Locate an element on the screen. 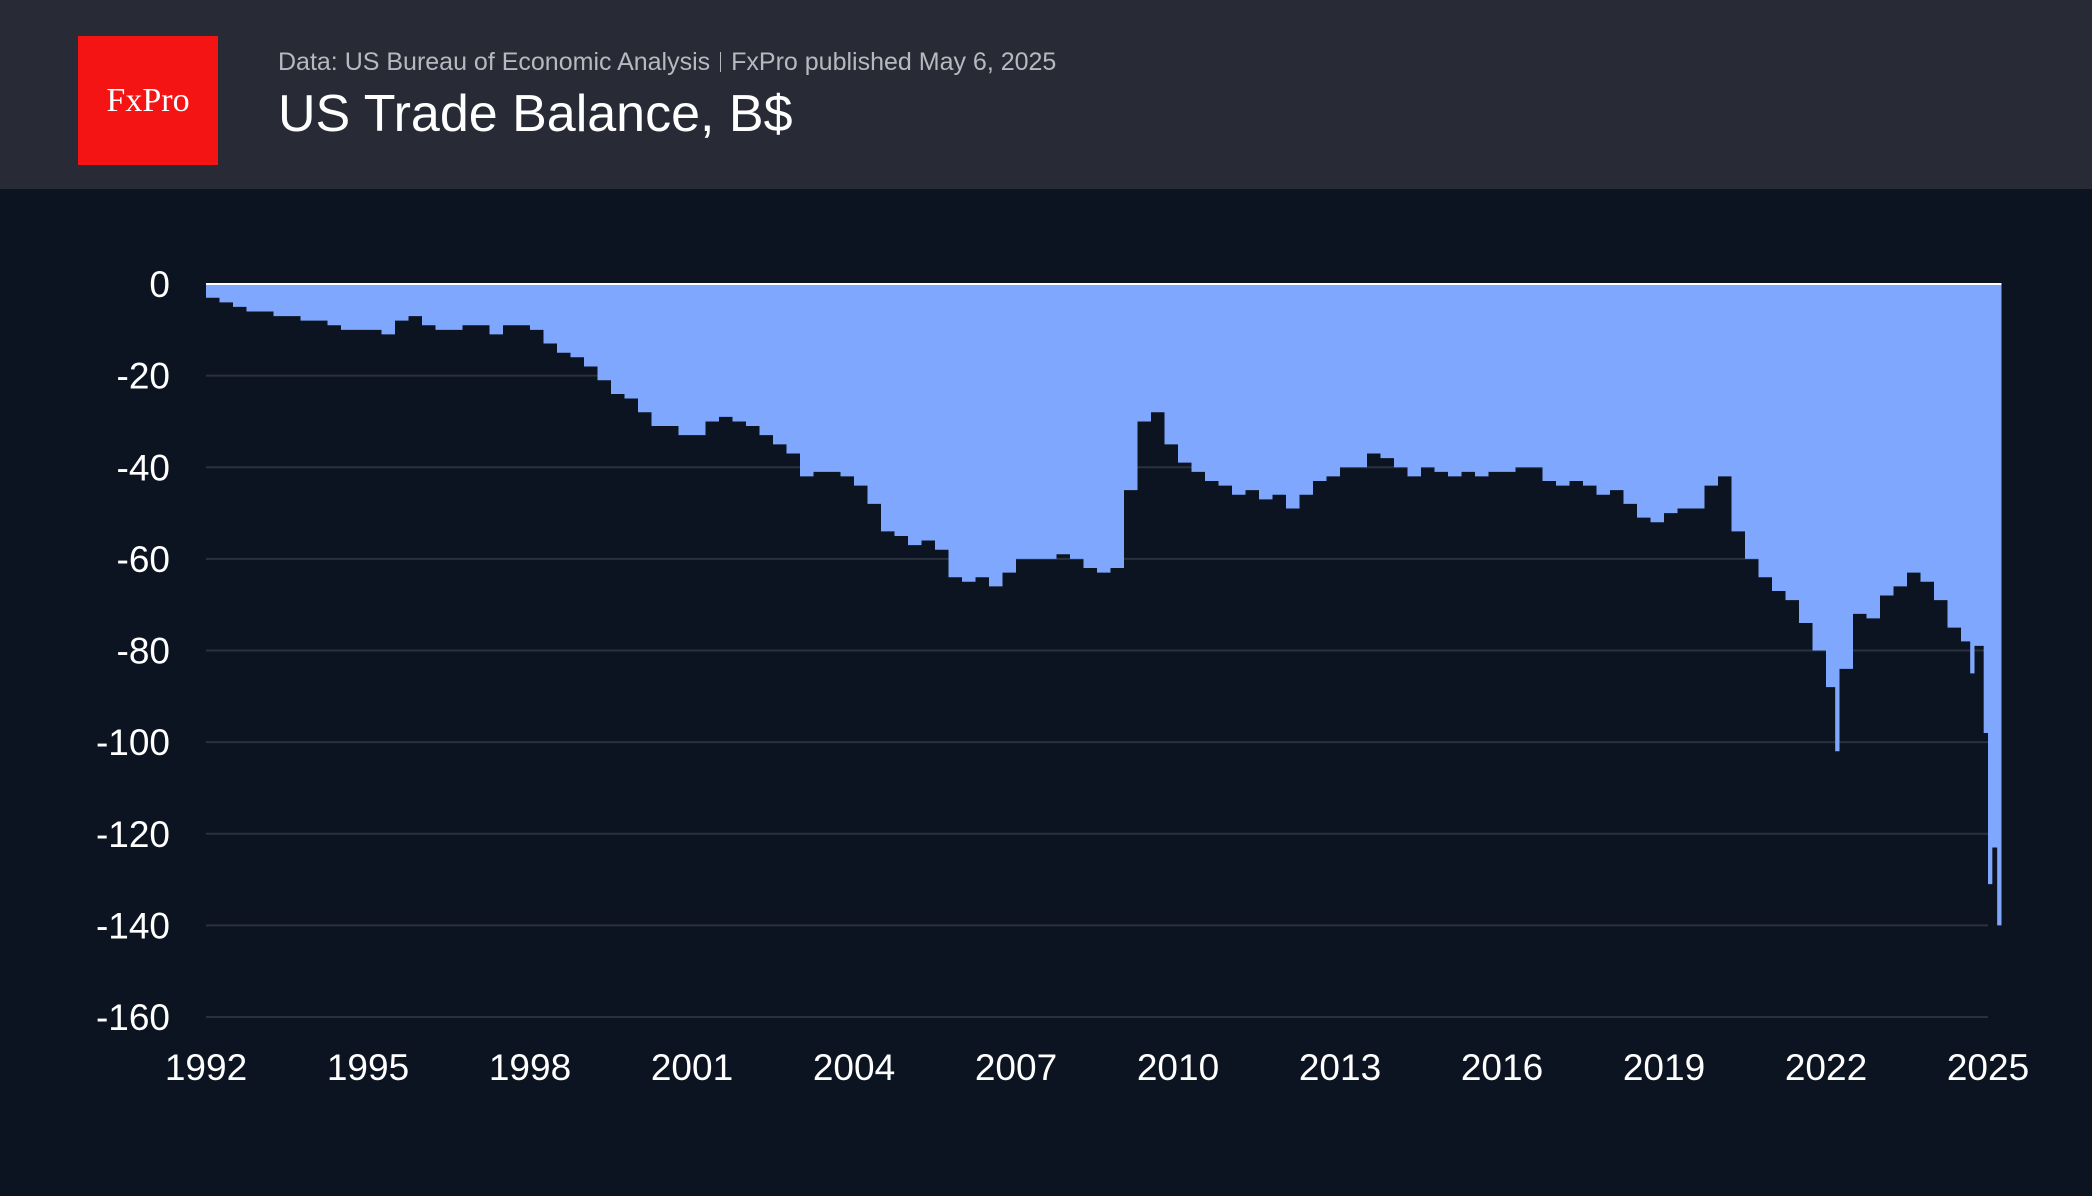  y-tick-label: -40 is located at coordinates (143, 467).